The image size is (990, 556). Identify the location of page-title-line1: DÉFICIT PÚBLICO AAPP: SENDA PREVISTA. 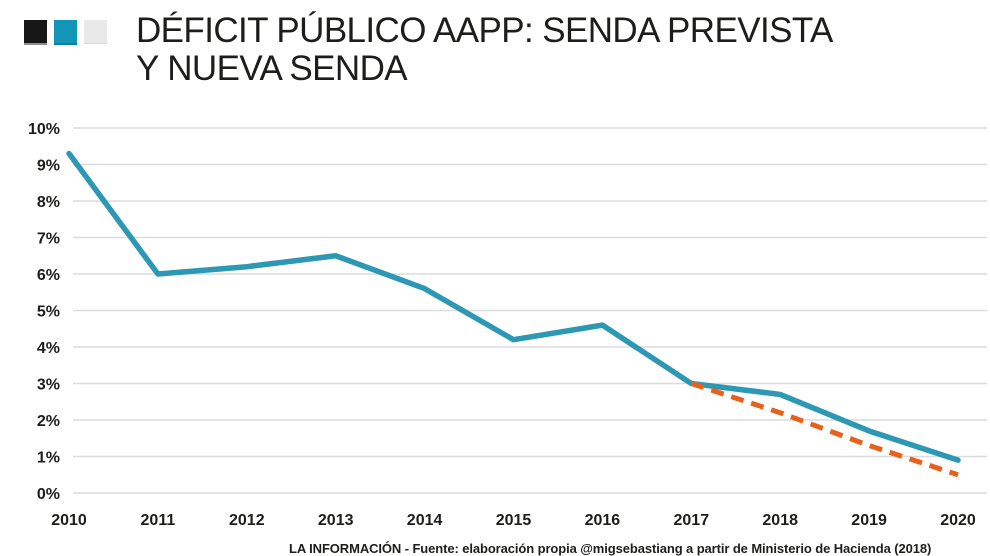
(484, 30).